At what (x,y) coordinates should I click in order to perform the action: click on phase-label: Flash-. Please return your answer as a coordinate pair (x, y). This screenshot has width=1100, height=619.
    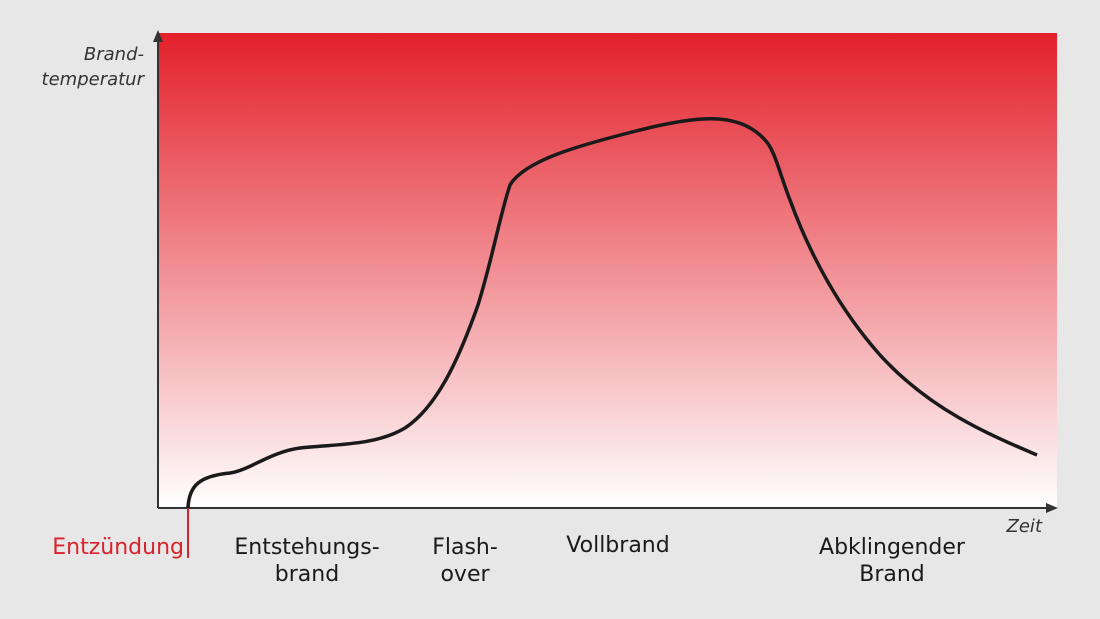
    Looking at the image, I should click on (465, 547).